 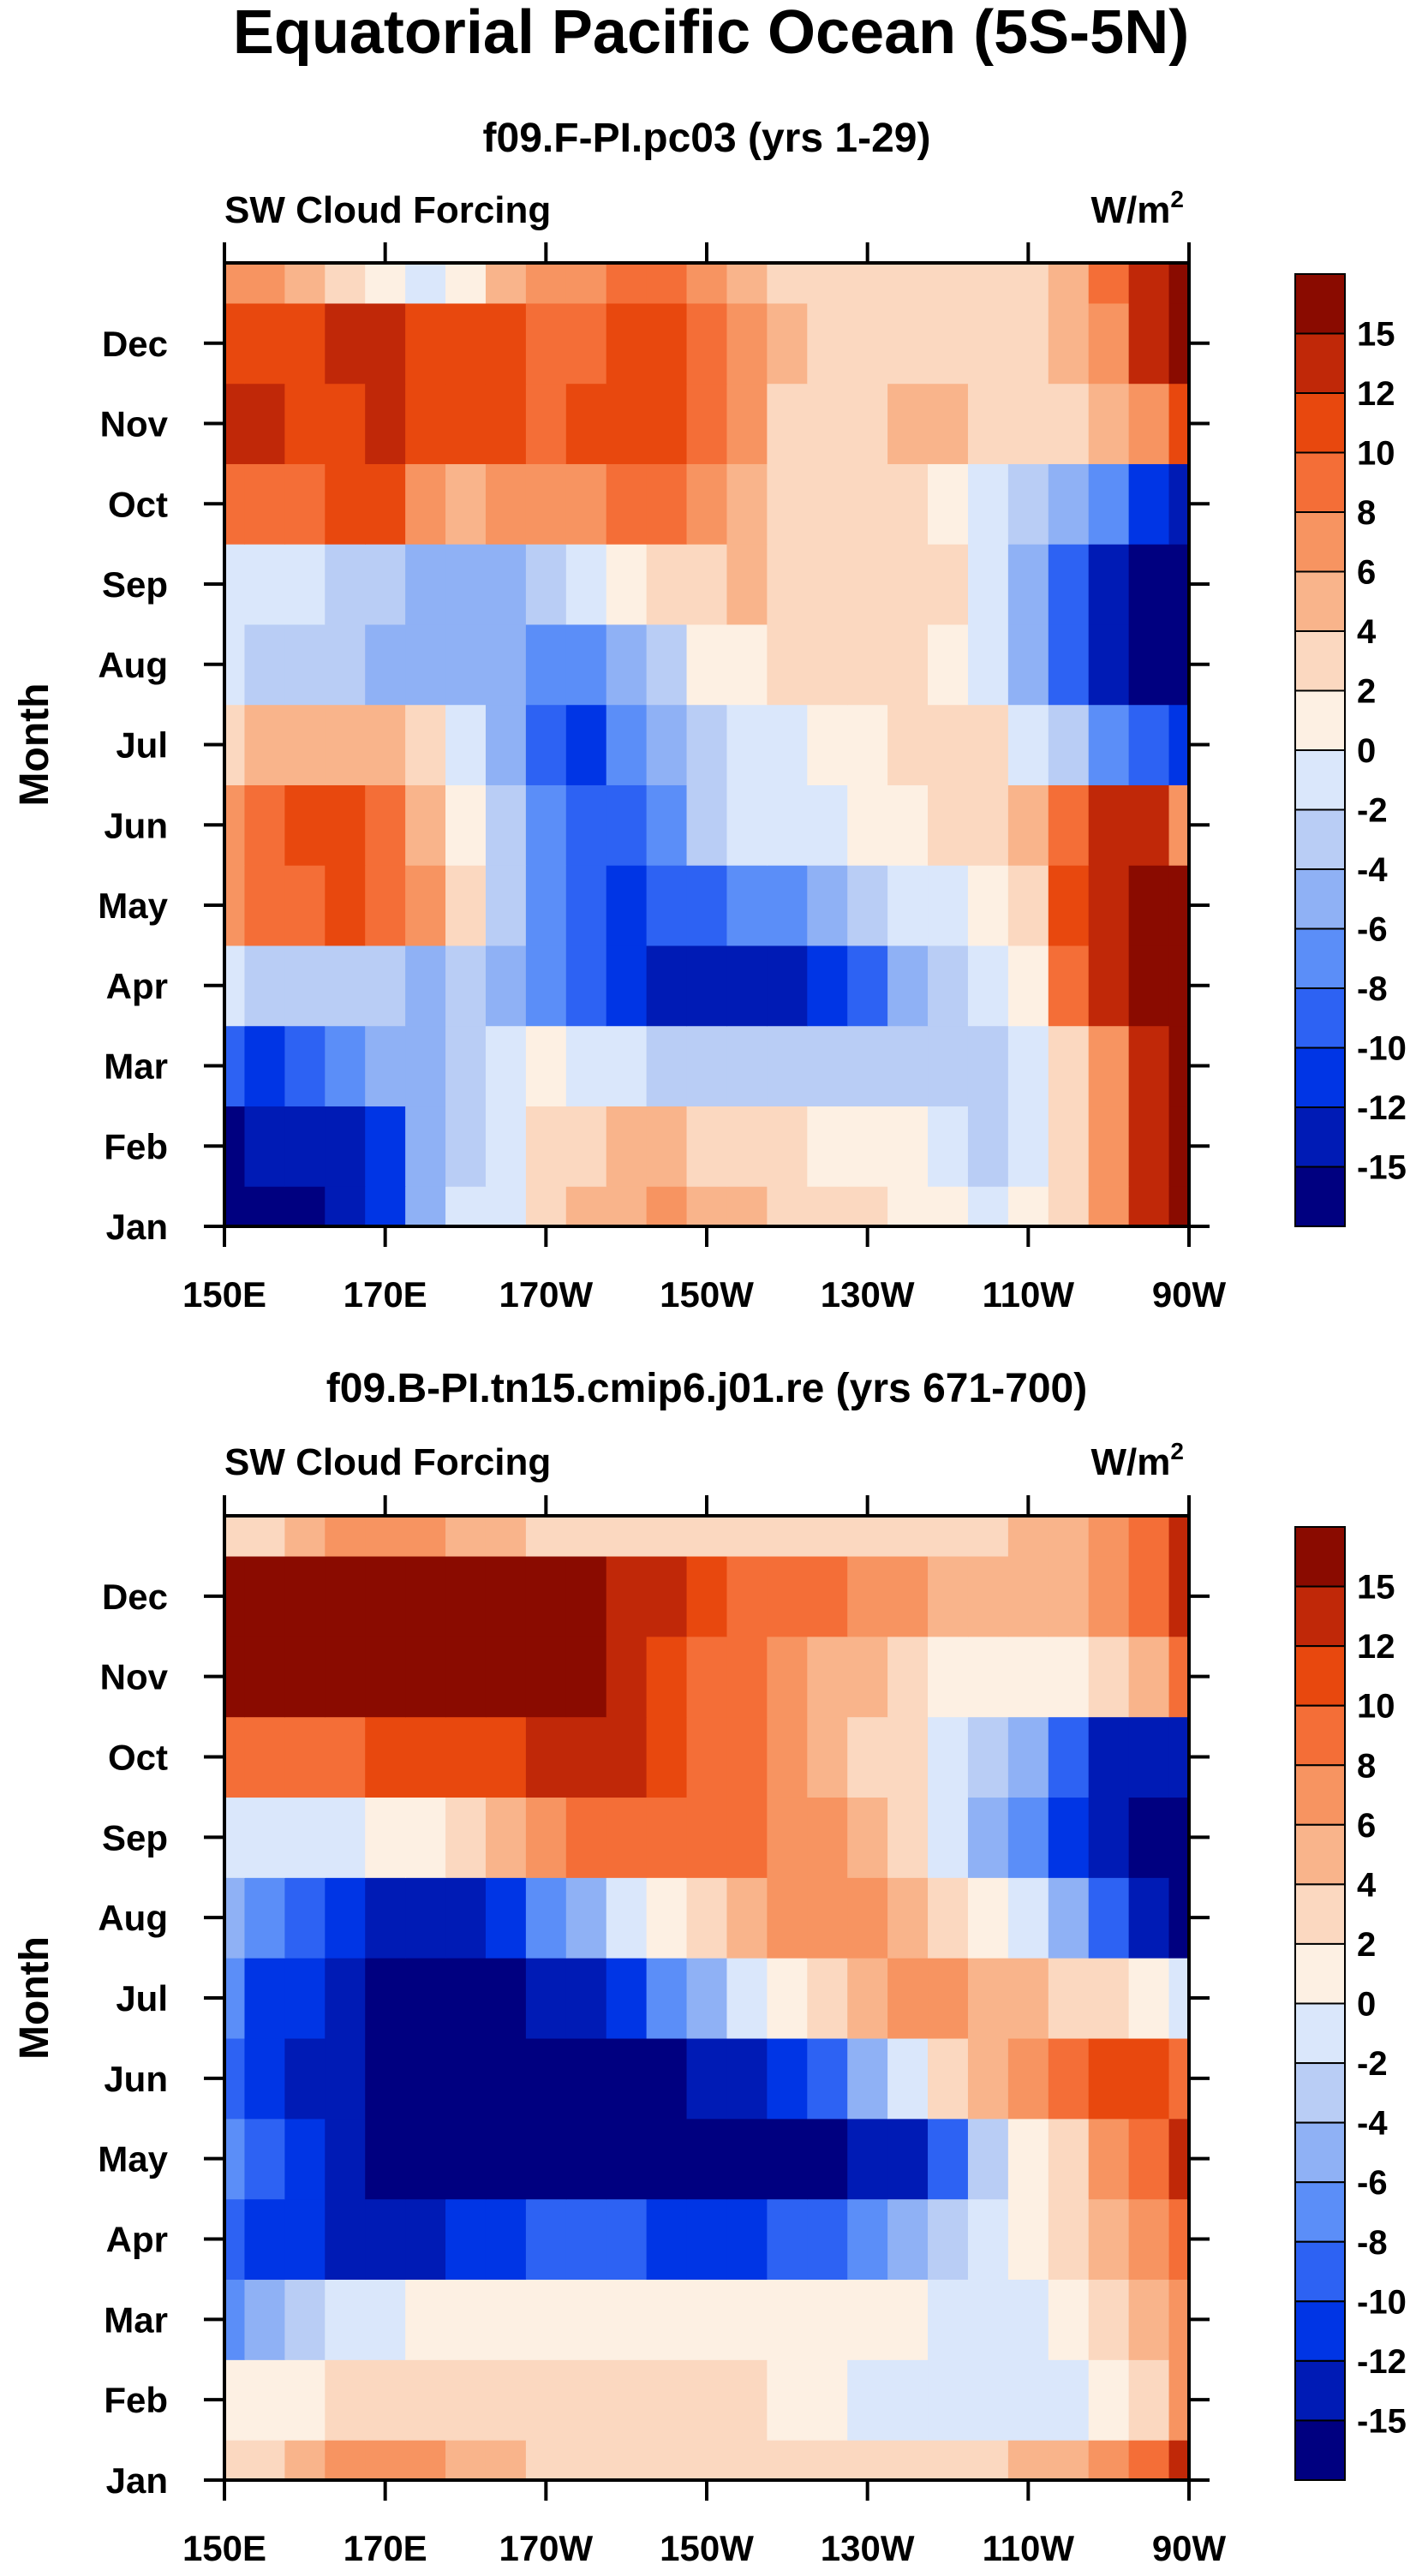 What do you see at coordinates (1351, 2004) in the screenshot?
I see `colorbar: 15 12 10 8 6 4 2 0 -2 -4 -6 -8 -10 -12 -15` at bounding box center [1351, 2004].